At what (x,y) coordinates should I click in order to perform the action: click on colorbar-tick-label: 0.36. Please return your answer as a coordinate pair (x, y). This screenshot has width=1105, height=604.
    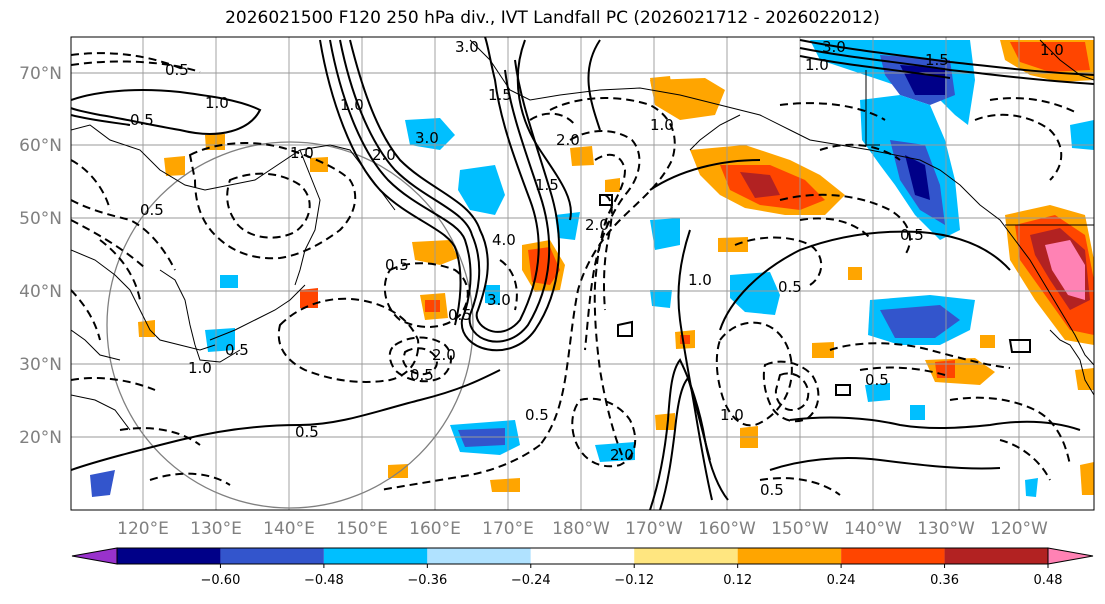
    Looking at the image, I should click on (944, 580).